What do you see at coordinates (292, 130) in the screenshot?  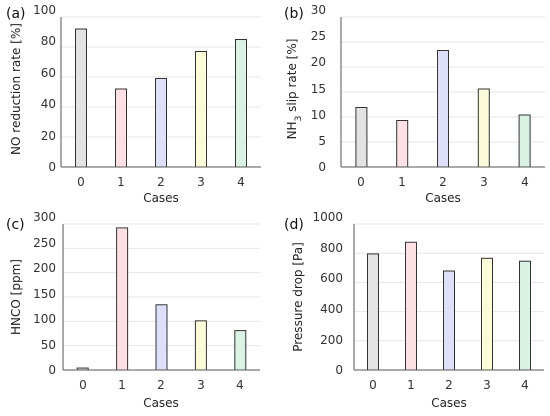 I see `panel-b-ylabel-part-1: NH` at bounding box center [292, 130].